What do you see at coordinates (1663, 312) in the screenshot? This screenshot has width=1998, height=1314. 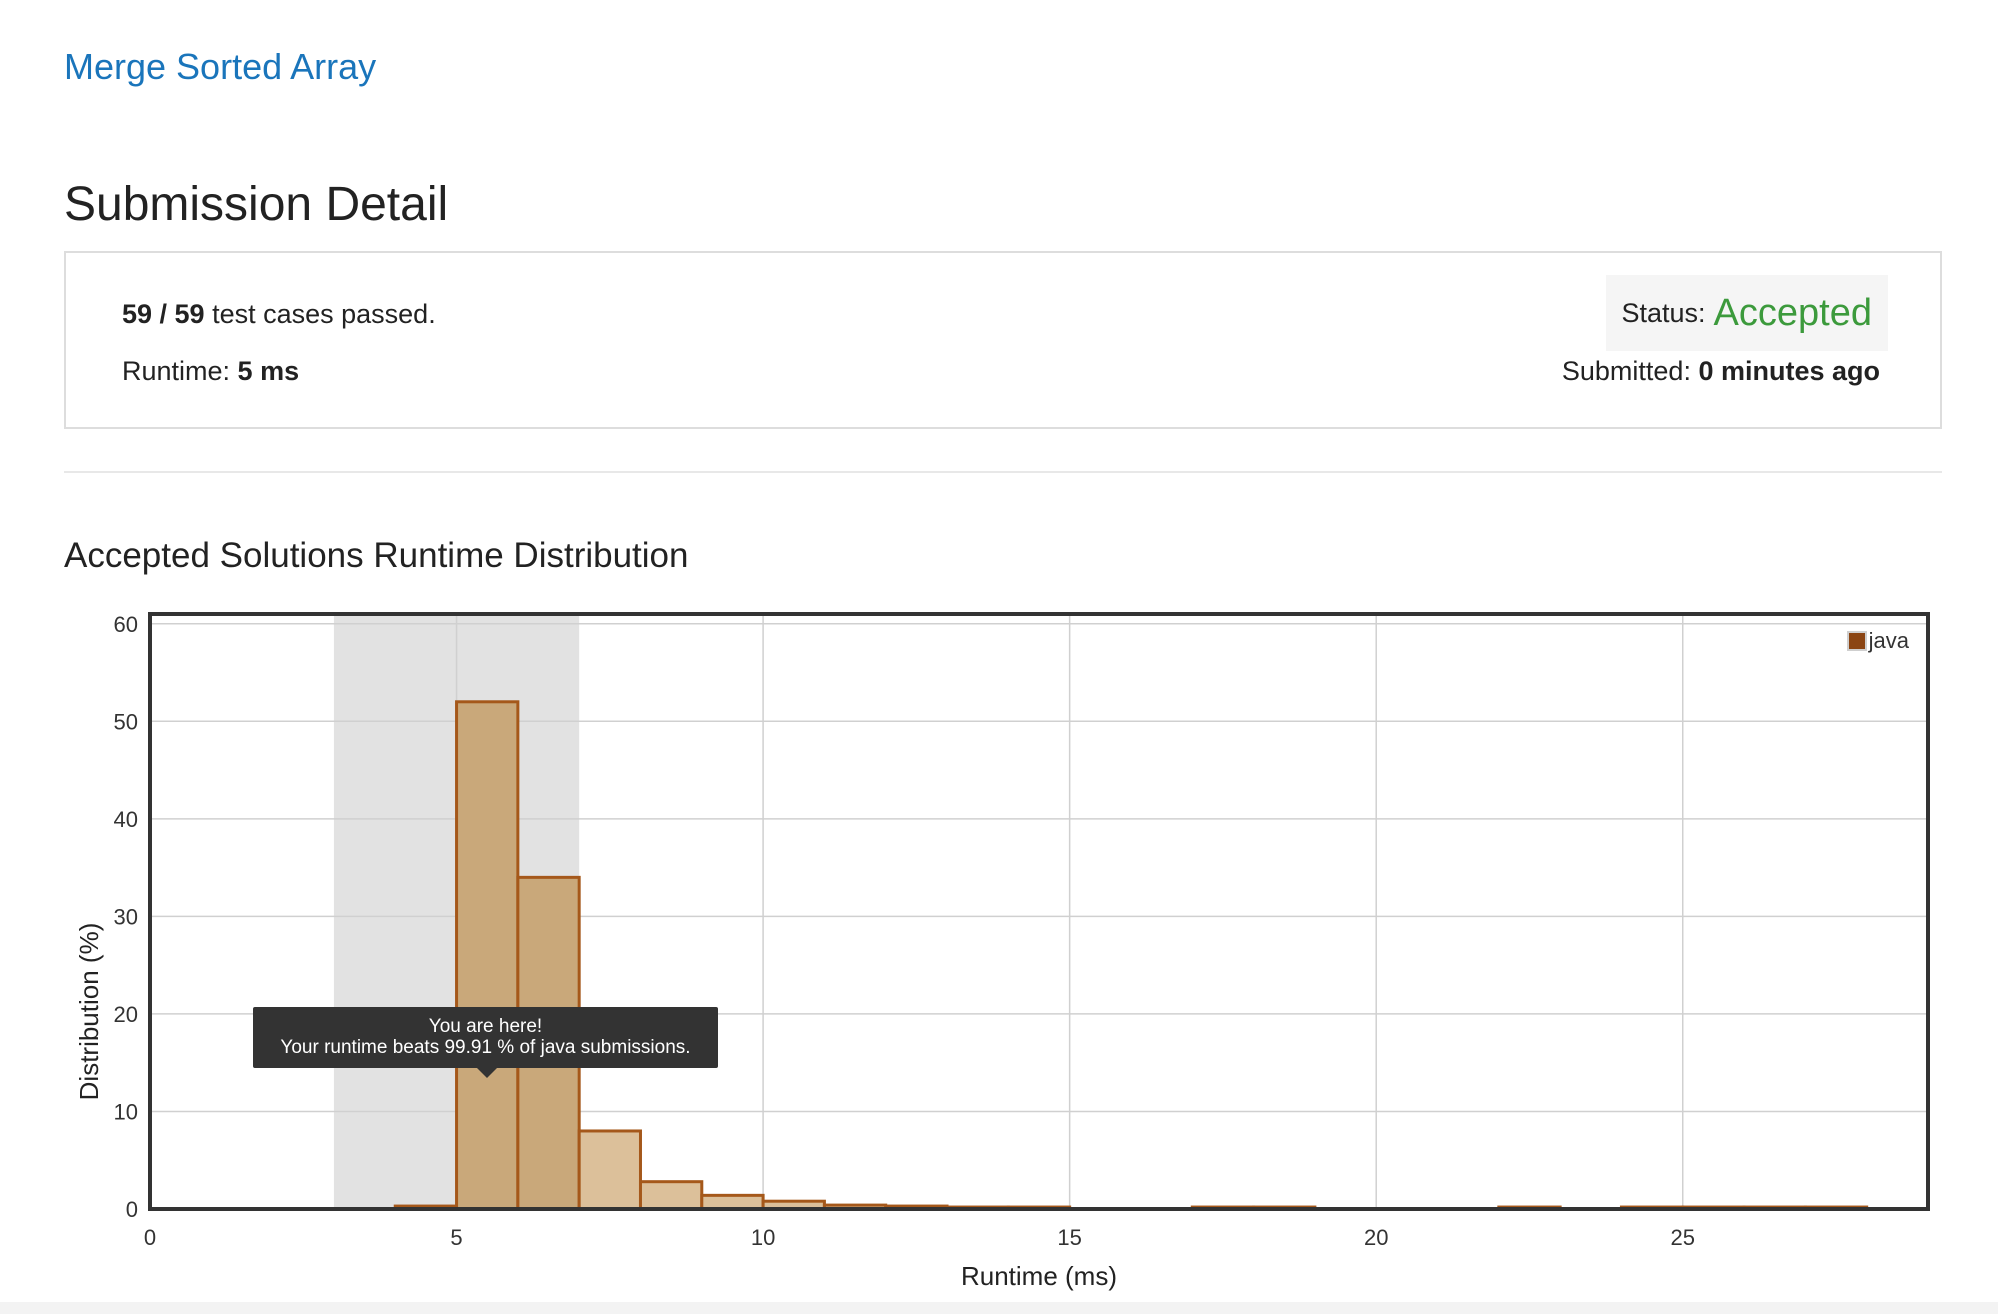 I see `status-label: Status:` at bounding box center [1663, 312].